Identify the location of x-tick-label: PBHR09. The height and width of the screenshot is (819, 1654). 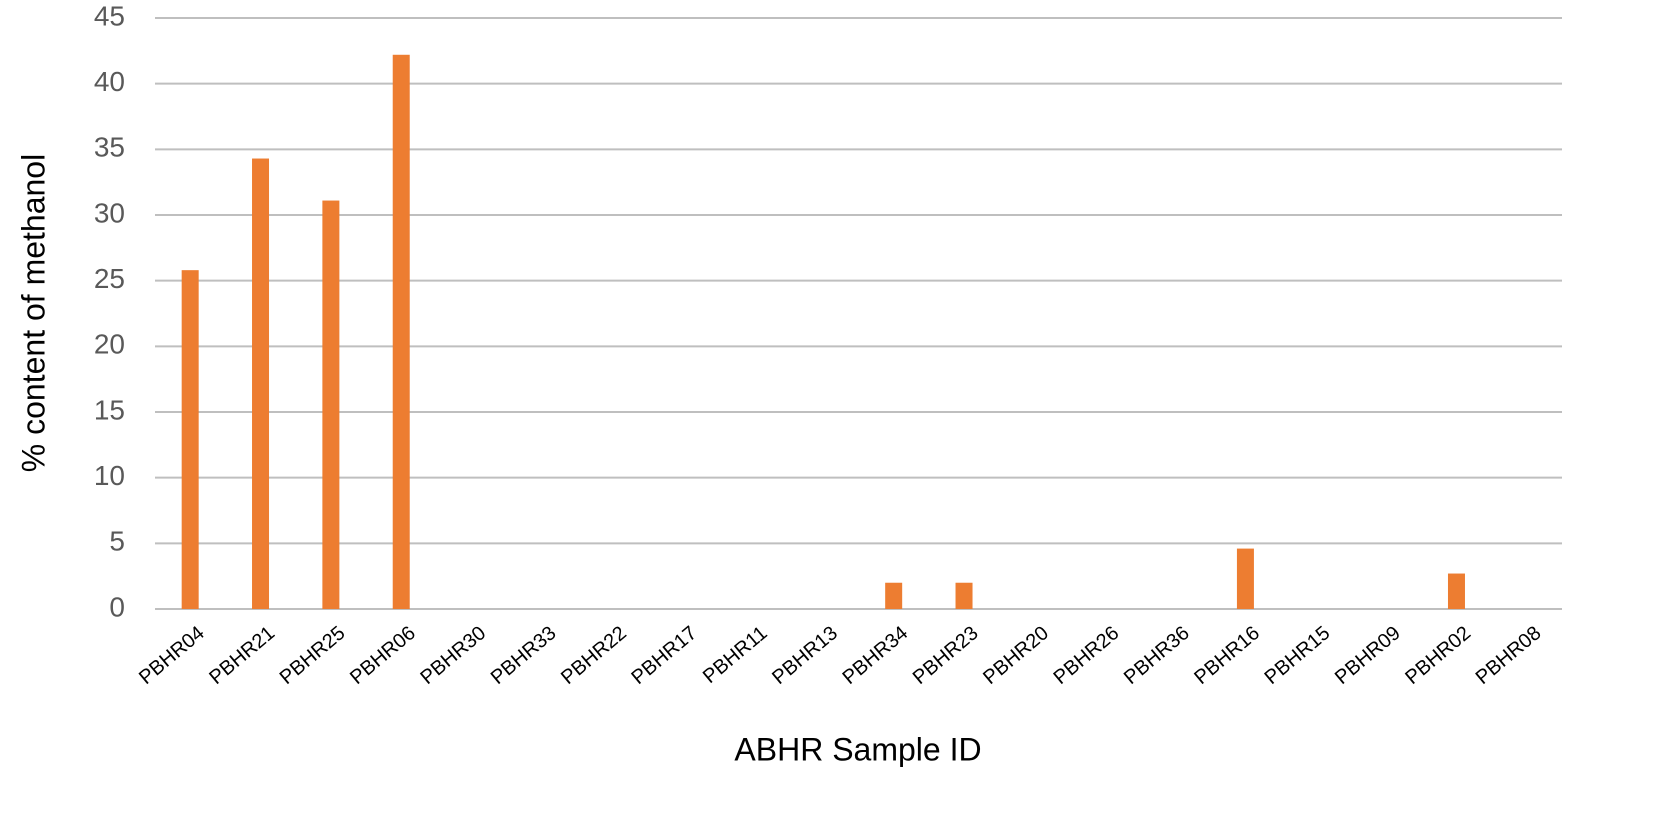
(1368, 655).